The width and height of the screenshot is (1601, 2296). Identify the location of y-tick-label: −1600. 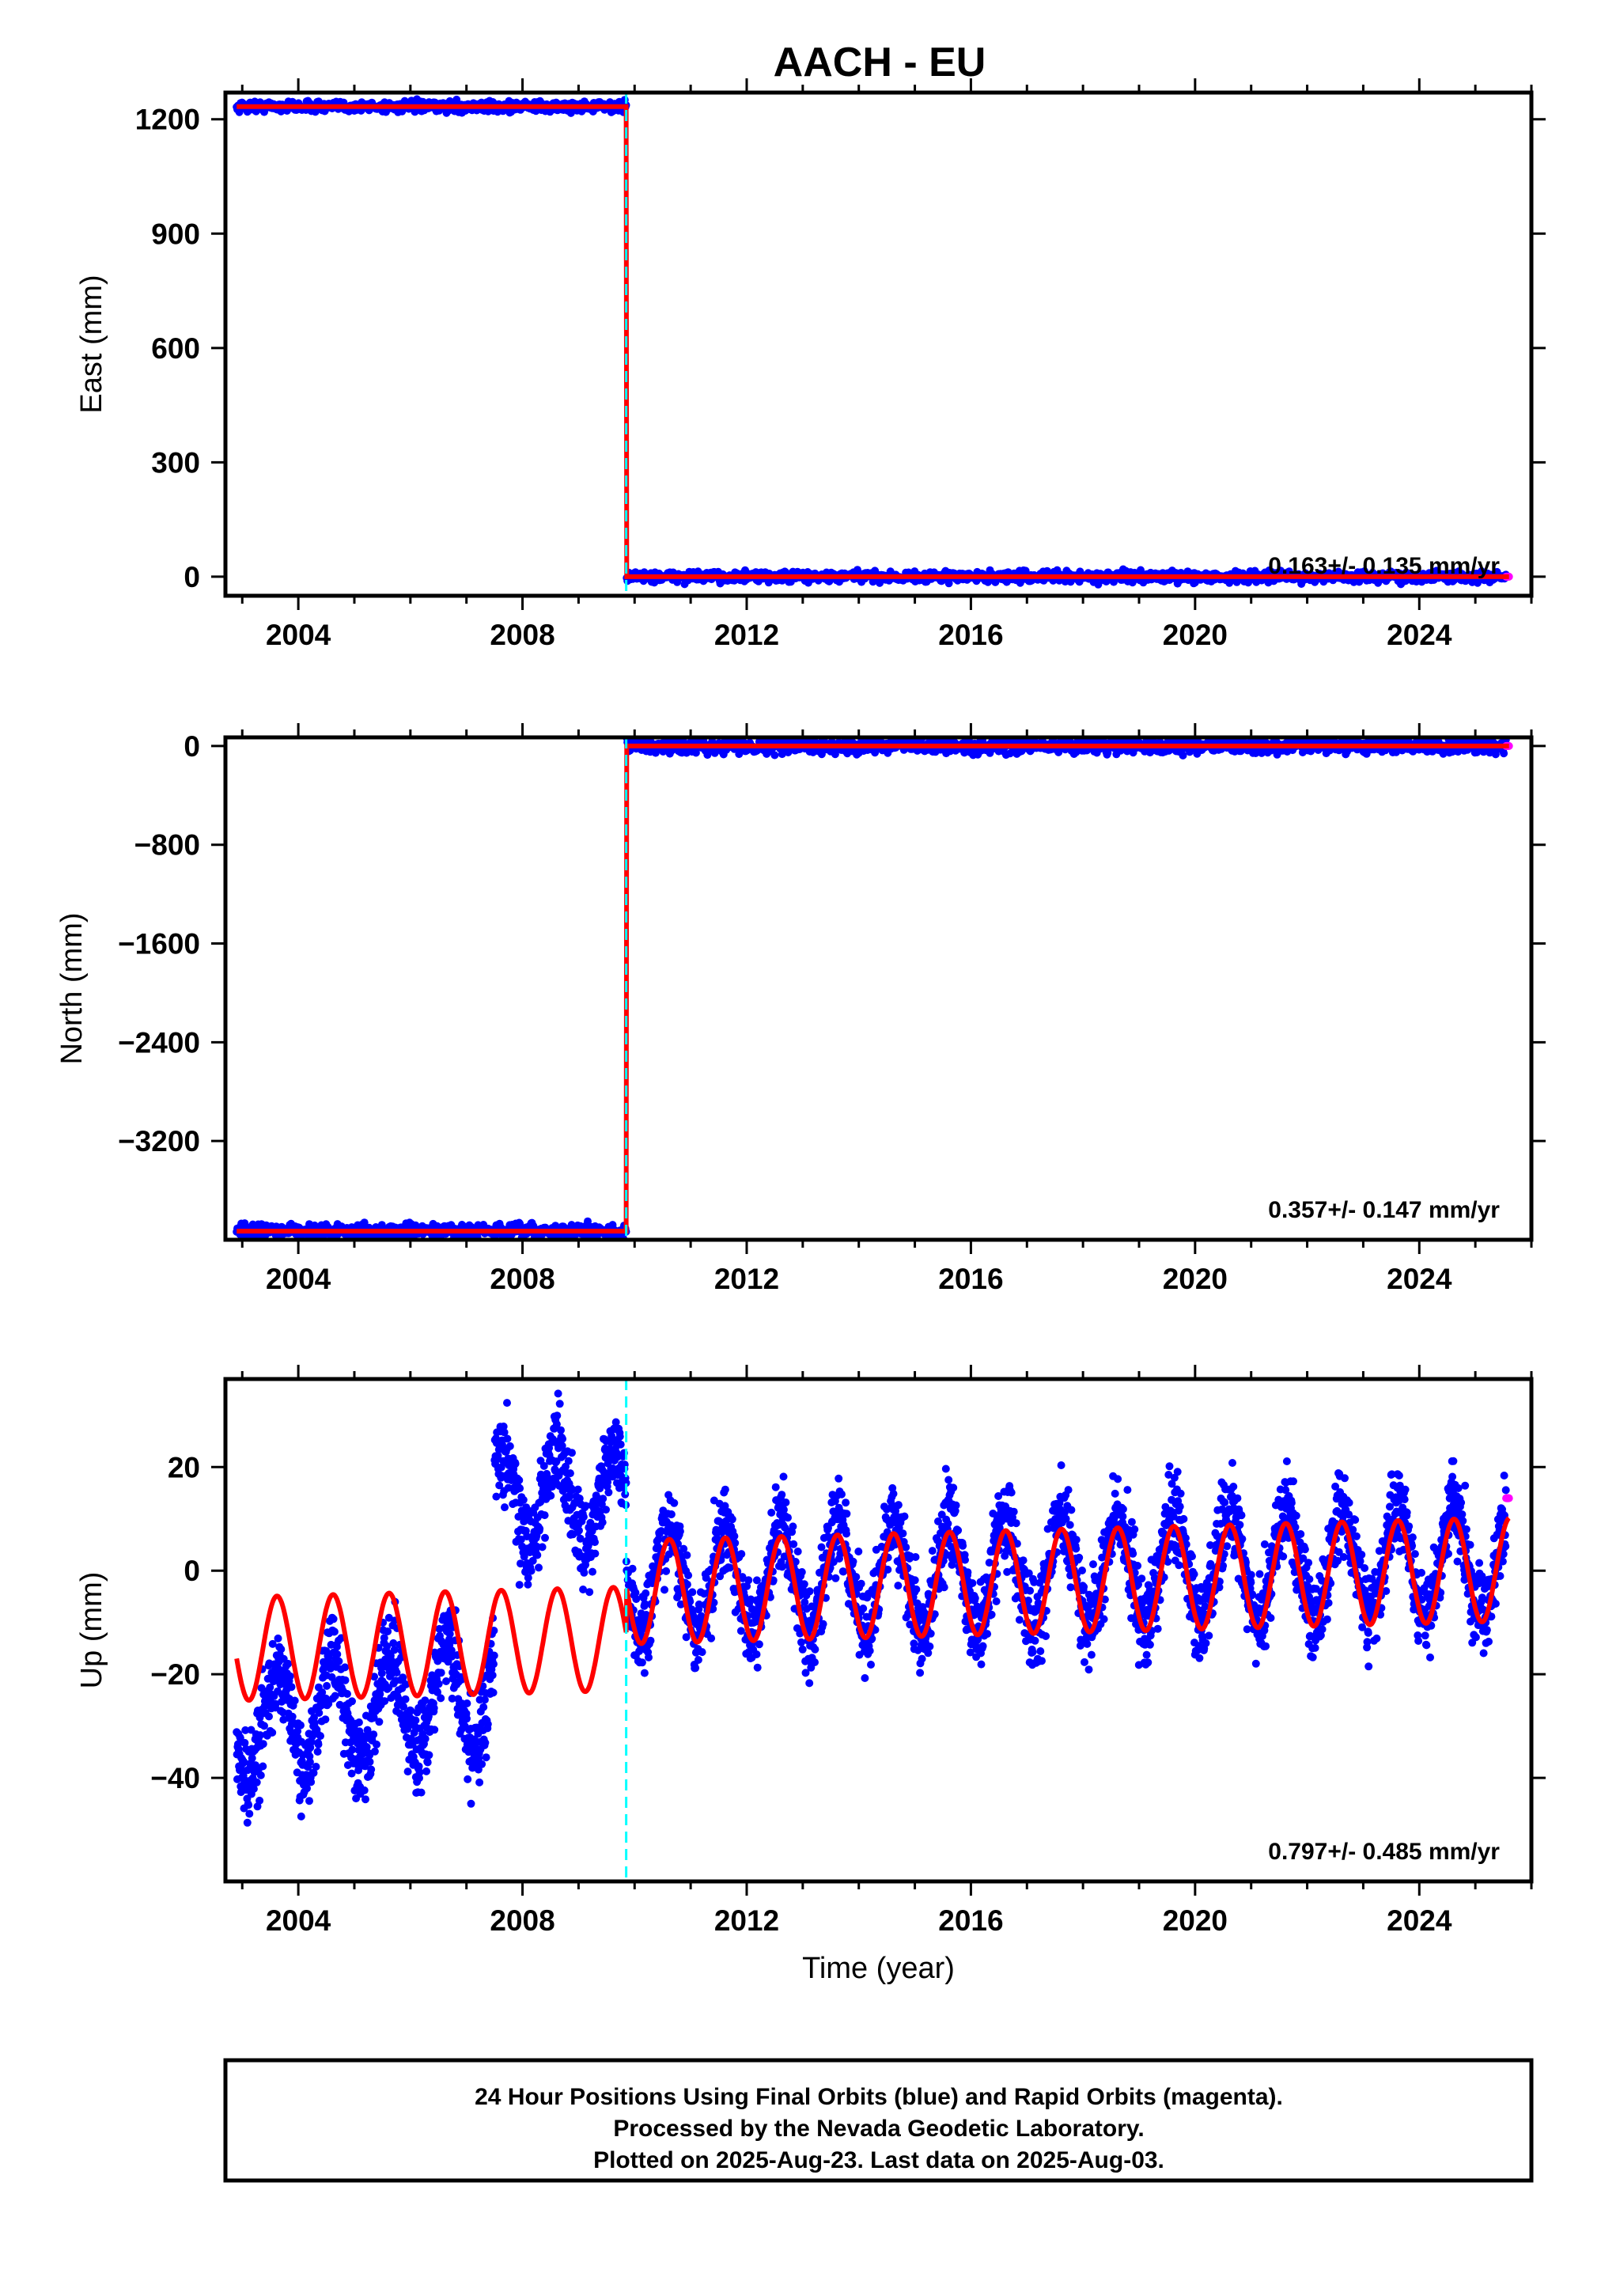
(159, 944).